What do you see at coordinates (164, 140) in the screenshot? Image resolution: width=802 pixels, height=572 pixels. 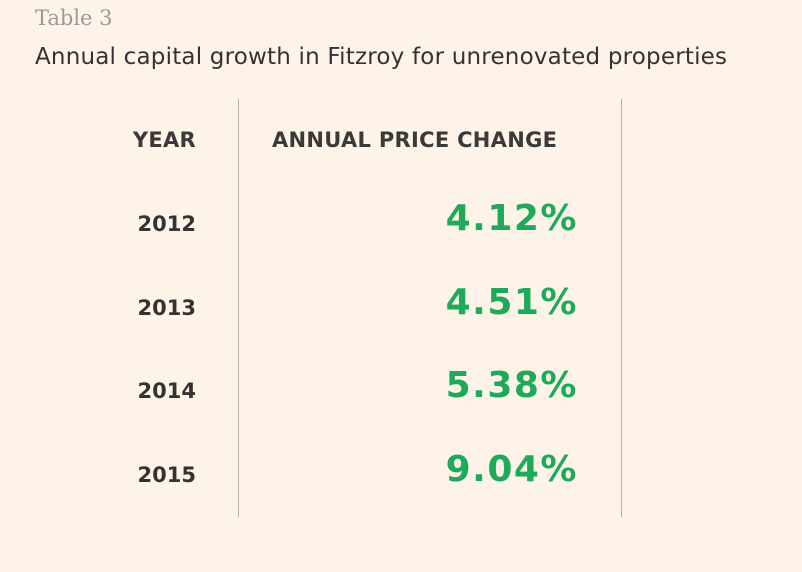 I see `column-header-year: YEAR` at bounding box center [164, 140].